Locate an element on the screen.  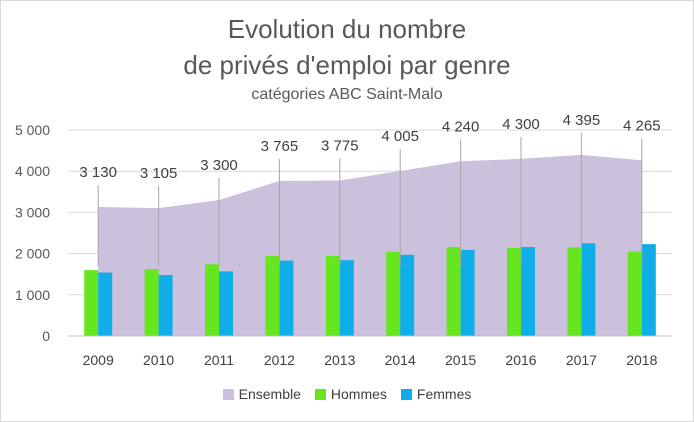
data-label: 3 130 is located at coordinates (98, 172).